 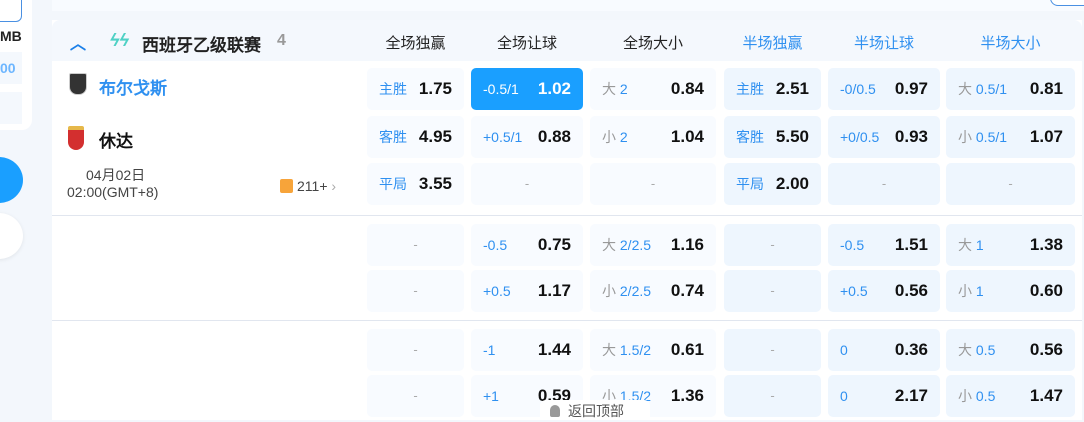 I want to click on odds-line: -0.5/1, so click(x=501, y=89).